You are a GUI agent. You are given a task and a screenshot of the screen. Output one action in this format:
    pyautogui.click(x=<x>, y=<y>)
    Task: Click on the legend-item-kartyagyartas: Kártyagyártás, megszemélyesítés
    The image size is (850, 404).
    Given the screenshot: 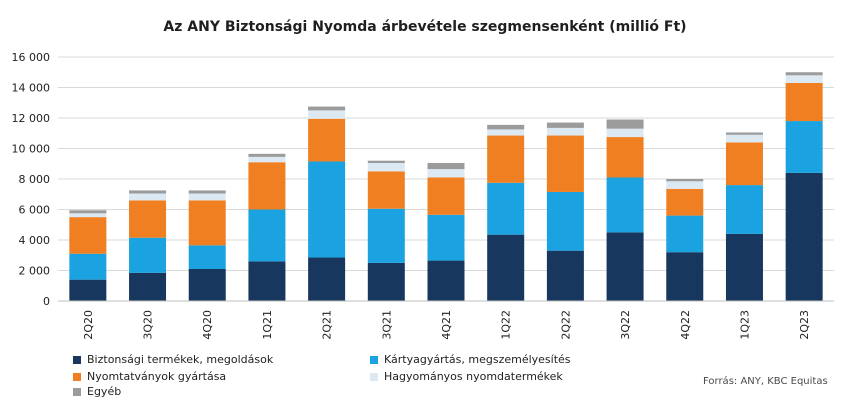 What is the action you would take?
    pyautogui.click(x=470, y=359)
    